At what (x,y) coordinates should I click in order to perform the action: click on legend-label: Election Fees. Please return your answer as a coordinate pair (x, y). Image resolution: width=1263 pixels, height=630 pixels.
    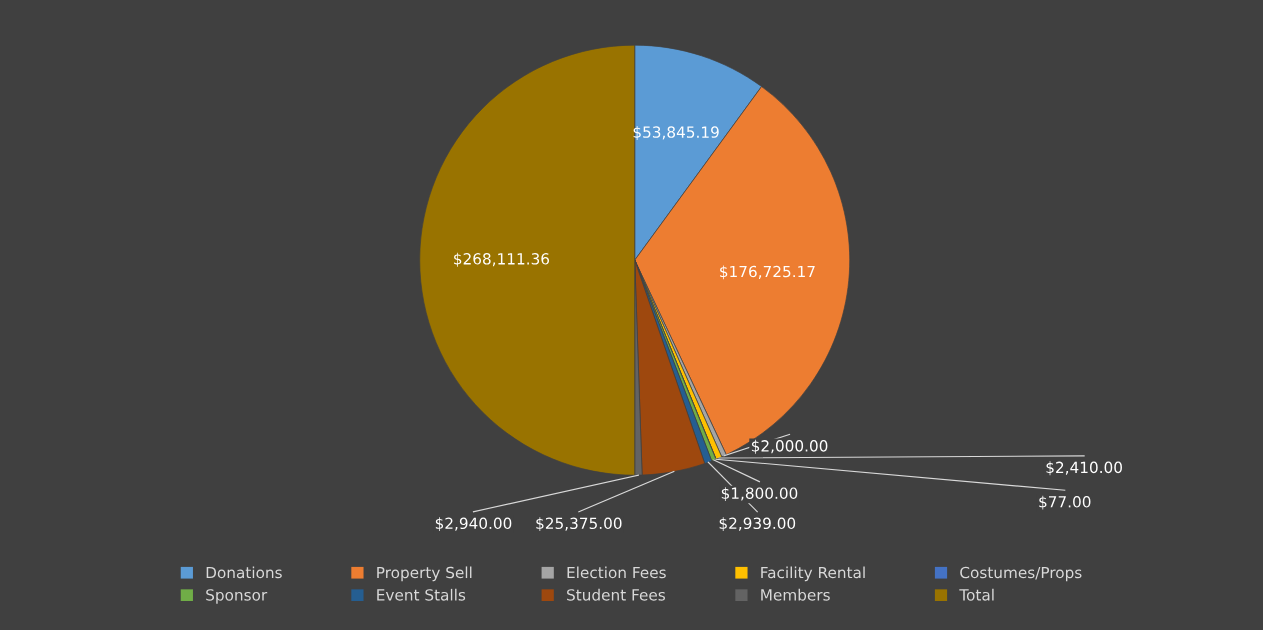
    Looking at the image, I should click on (616, 572).